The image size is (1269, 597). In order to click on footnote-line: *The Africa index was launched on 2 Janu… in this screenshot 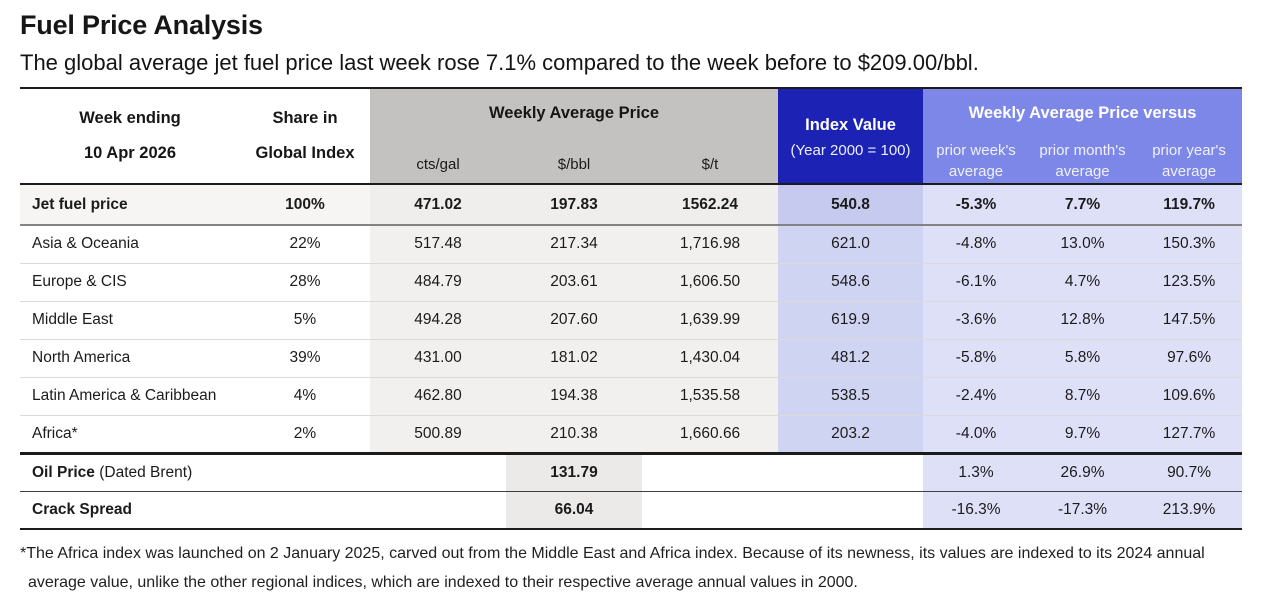, I will do `click(612, 553)`.